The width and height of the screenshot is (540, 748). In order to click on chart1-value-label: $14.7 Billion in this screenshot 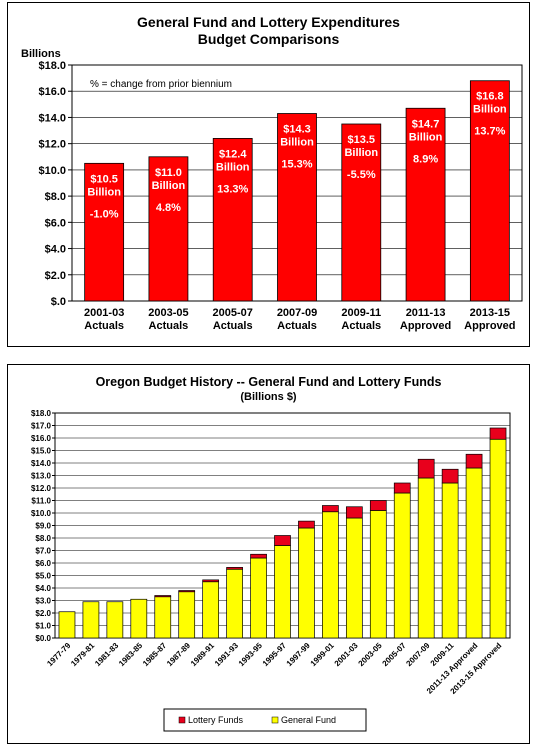, I will do `click(426, 130)`.